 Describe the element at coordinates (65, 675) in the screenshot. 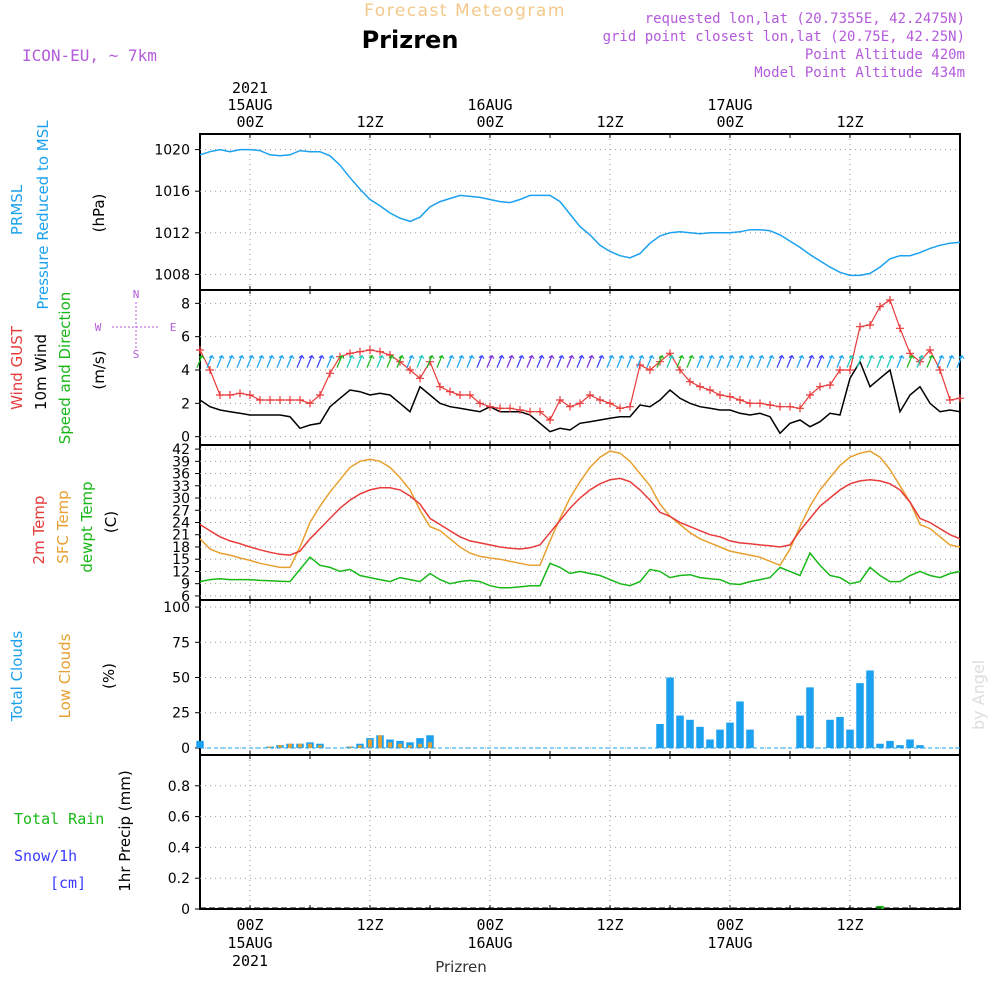

I see `clouds-label-low: Low Clouds` at that location.